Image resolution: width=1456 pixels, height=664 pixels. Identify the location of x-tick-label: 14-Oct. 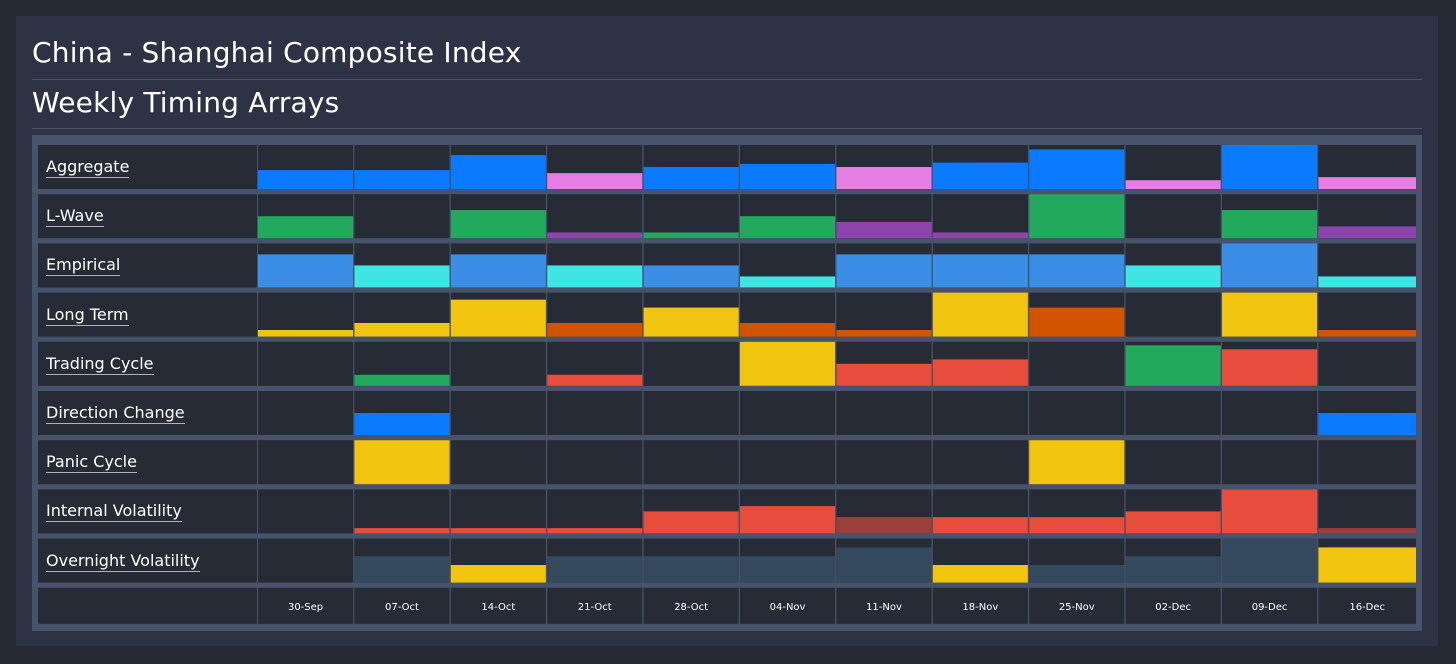
(498, 607).